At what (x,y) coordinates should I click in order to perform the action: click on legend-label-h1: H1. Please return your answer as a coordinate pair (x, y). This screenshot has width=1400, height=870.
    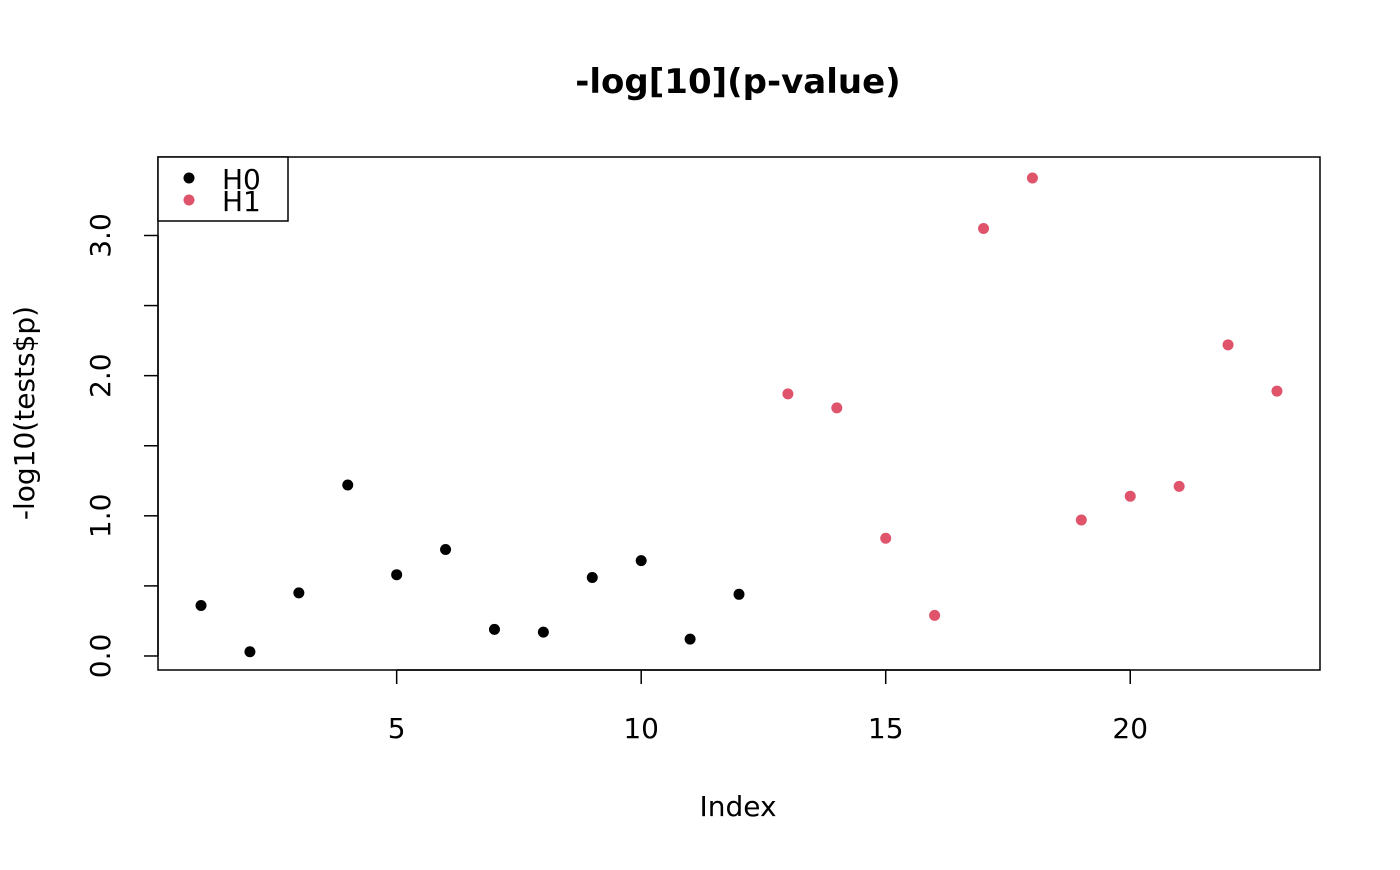
    Looking at the image, I should click on (241, 201).